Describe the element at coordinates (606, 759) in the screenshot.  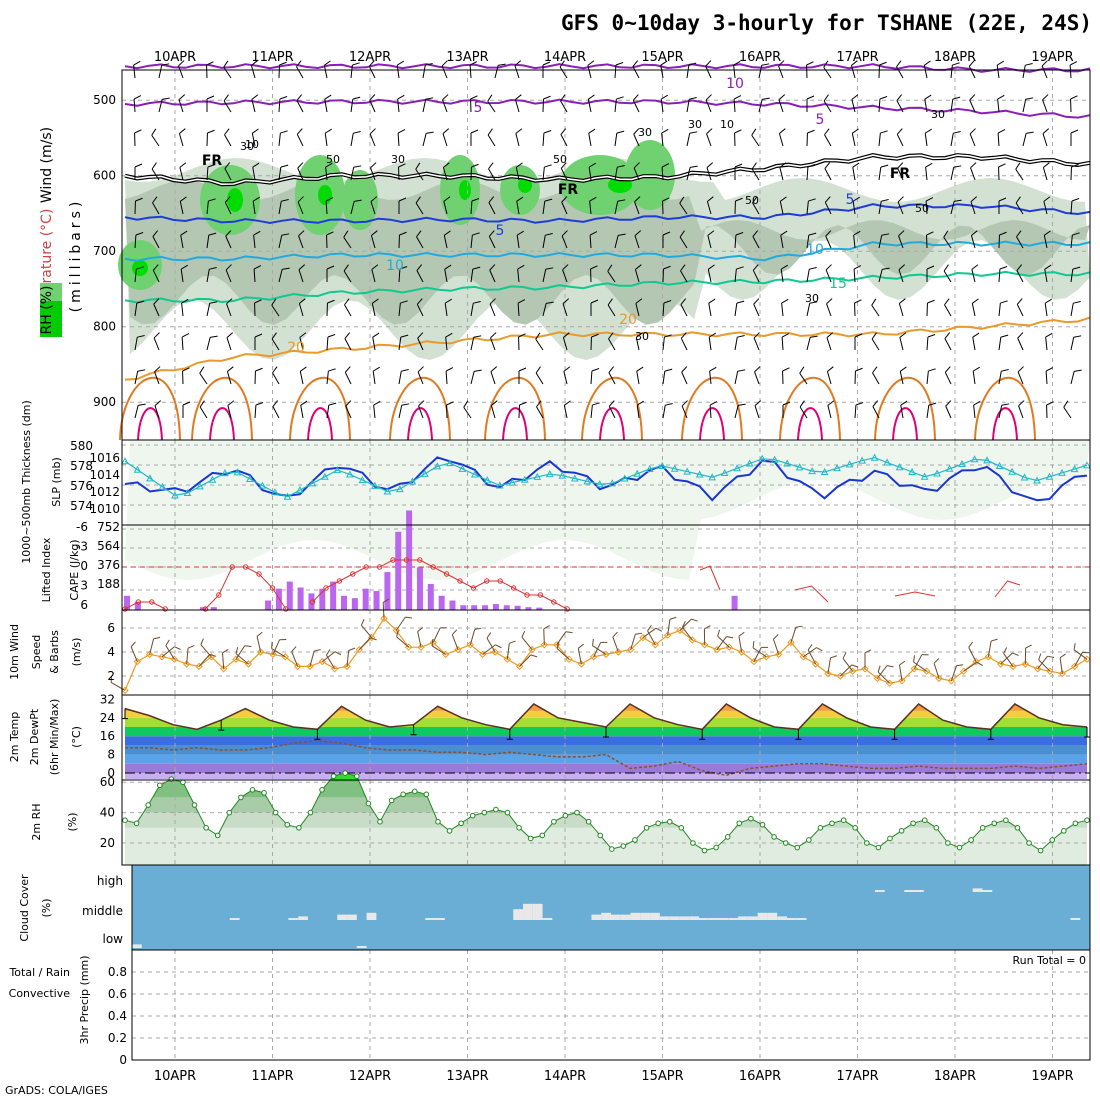
I see `temp2m-band` at that location.